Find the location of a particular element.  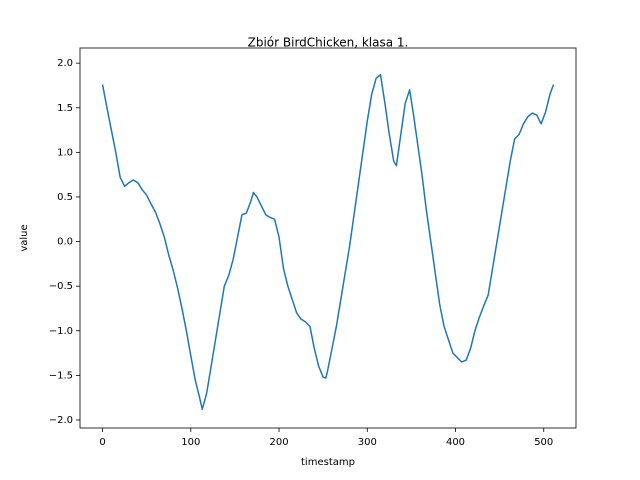

x-tick-label: 100 is located at coordinates (190, 442).